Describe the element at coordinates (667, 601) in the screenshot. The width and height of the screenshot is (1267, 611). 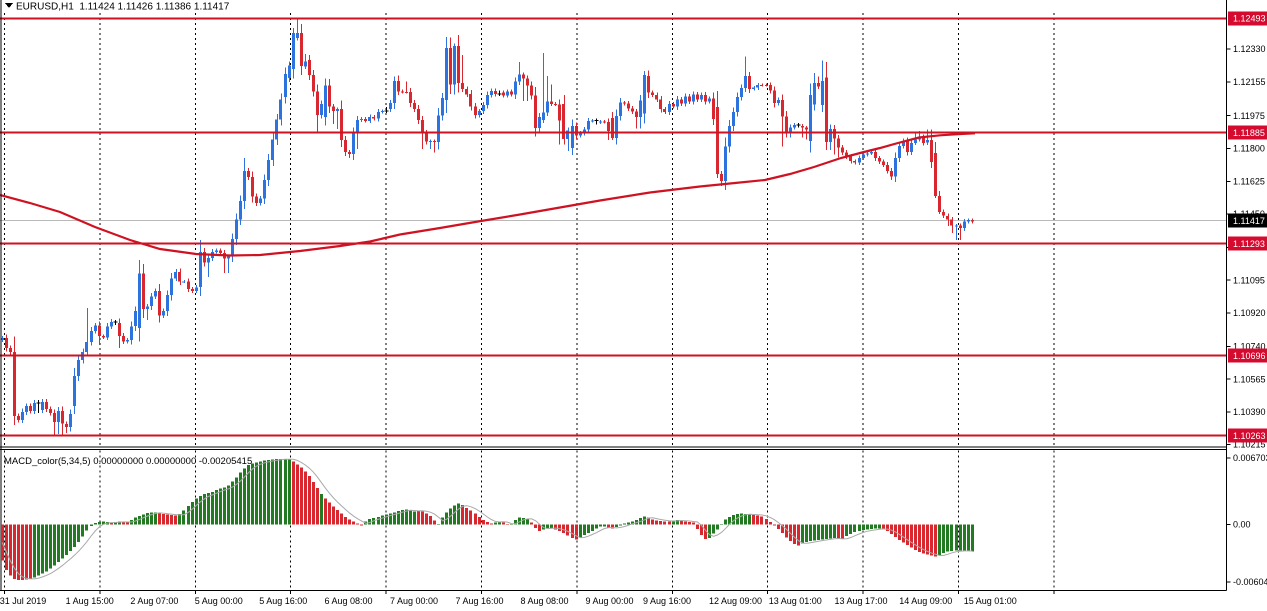
I see `svg-text: 9 Aug 16:00` at that location.